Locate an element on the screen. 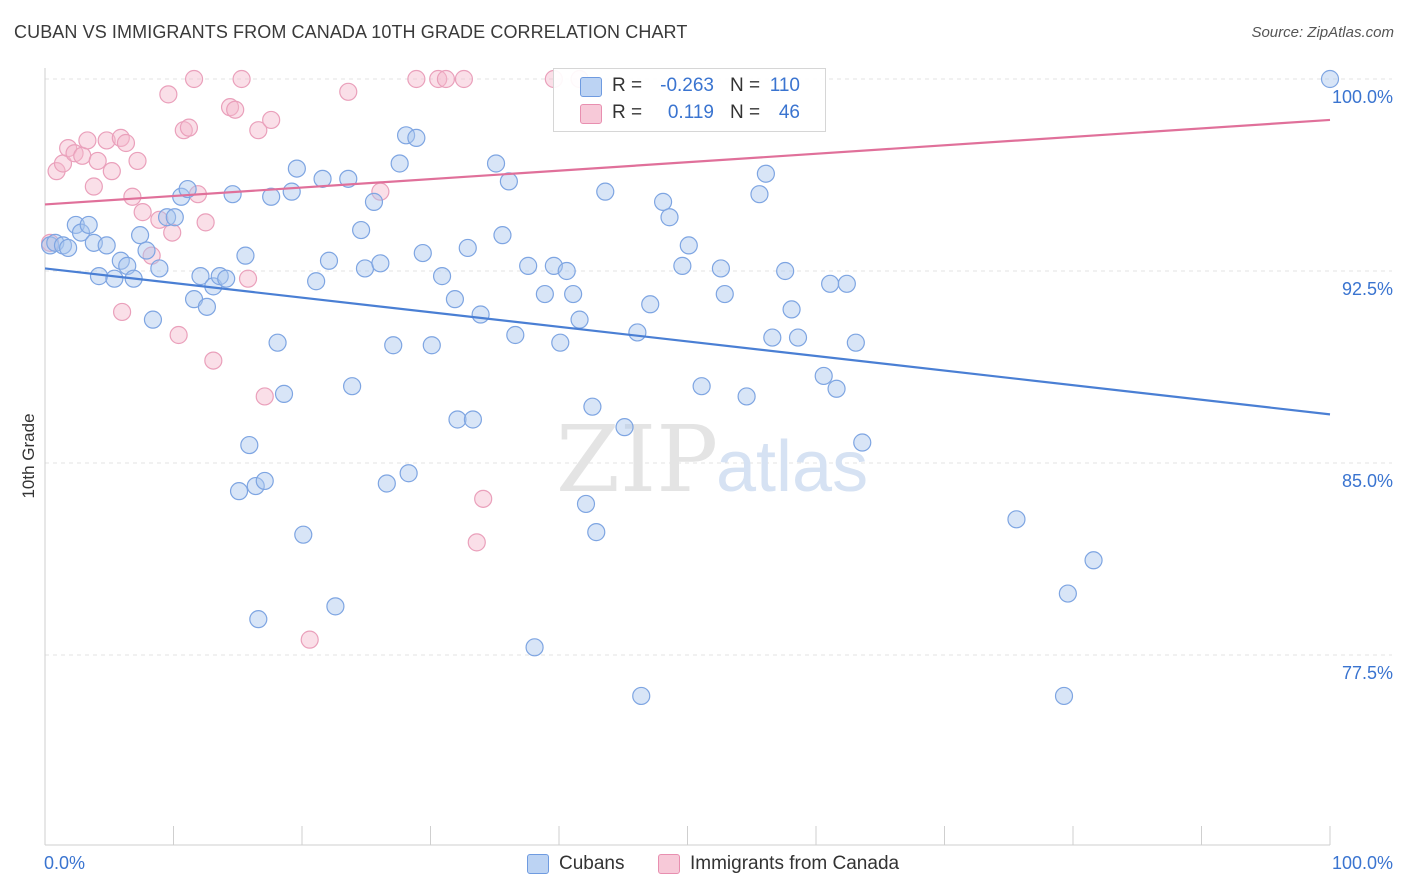 This screenshot has height=892, width=1406. watermark-zip: ZIP is located at coordinates (637, 459).